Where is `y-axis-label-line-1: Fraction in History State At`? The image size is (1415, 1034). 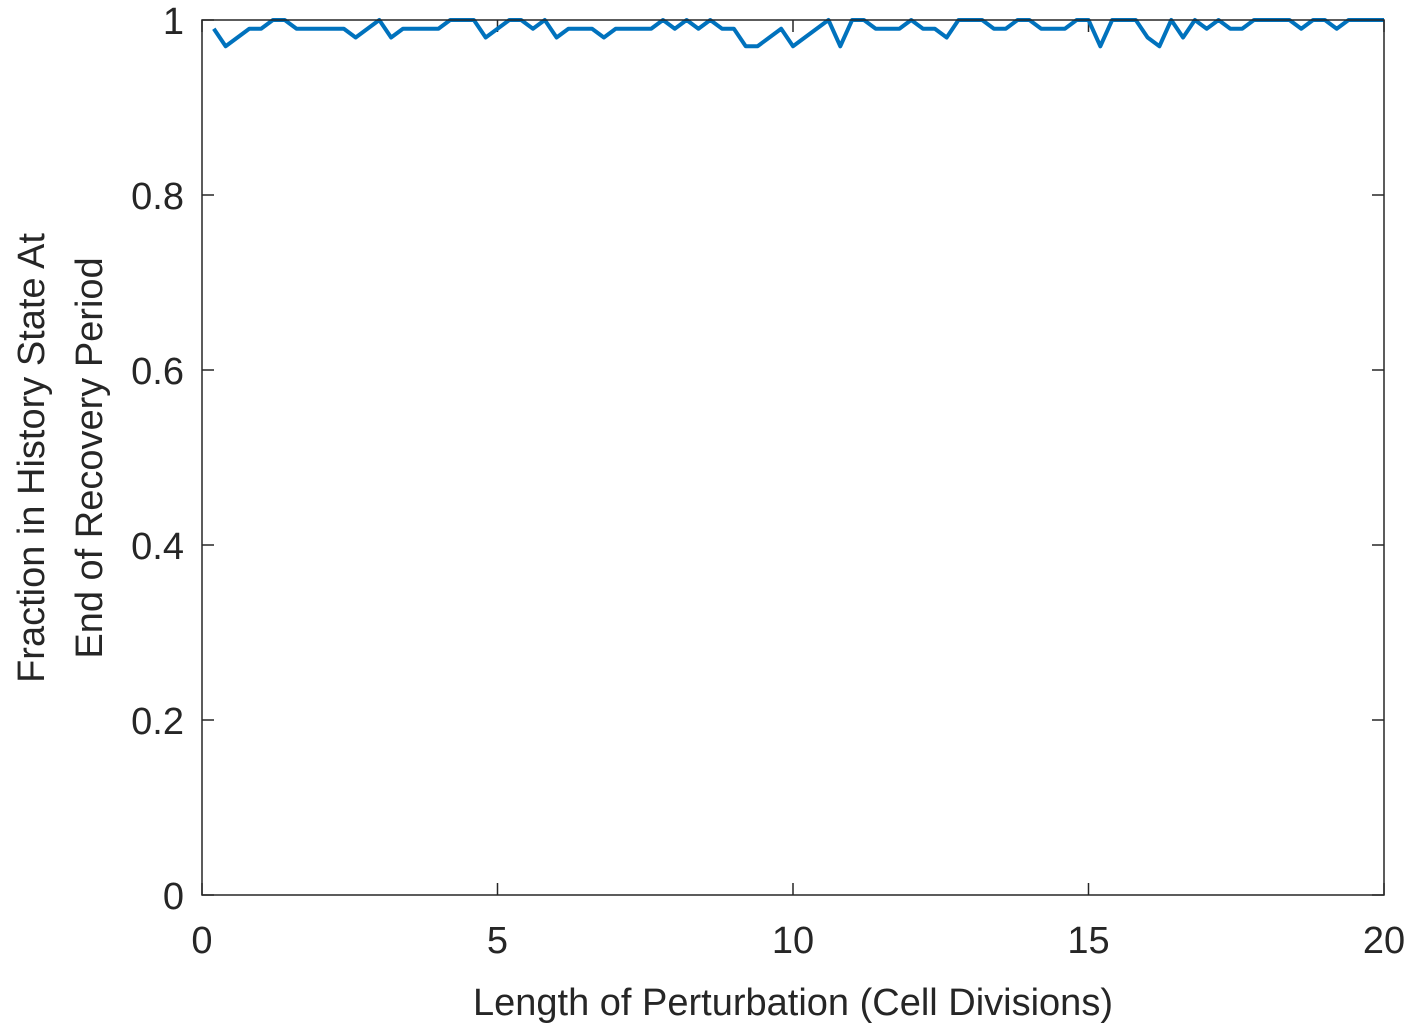
y-axis-label-line-1: Fraction in History State At is located at coordinates (32, 458).